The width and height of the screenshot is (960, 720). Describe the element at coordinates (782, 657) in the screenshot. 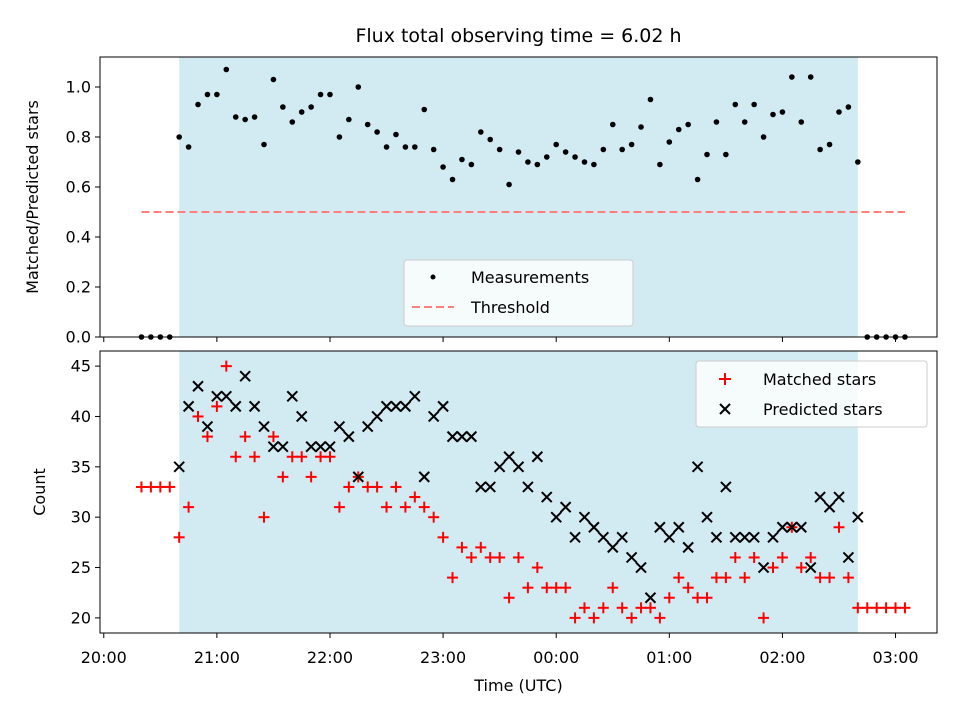

I see `x-tick-label: 02:00` at that location.